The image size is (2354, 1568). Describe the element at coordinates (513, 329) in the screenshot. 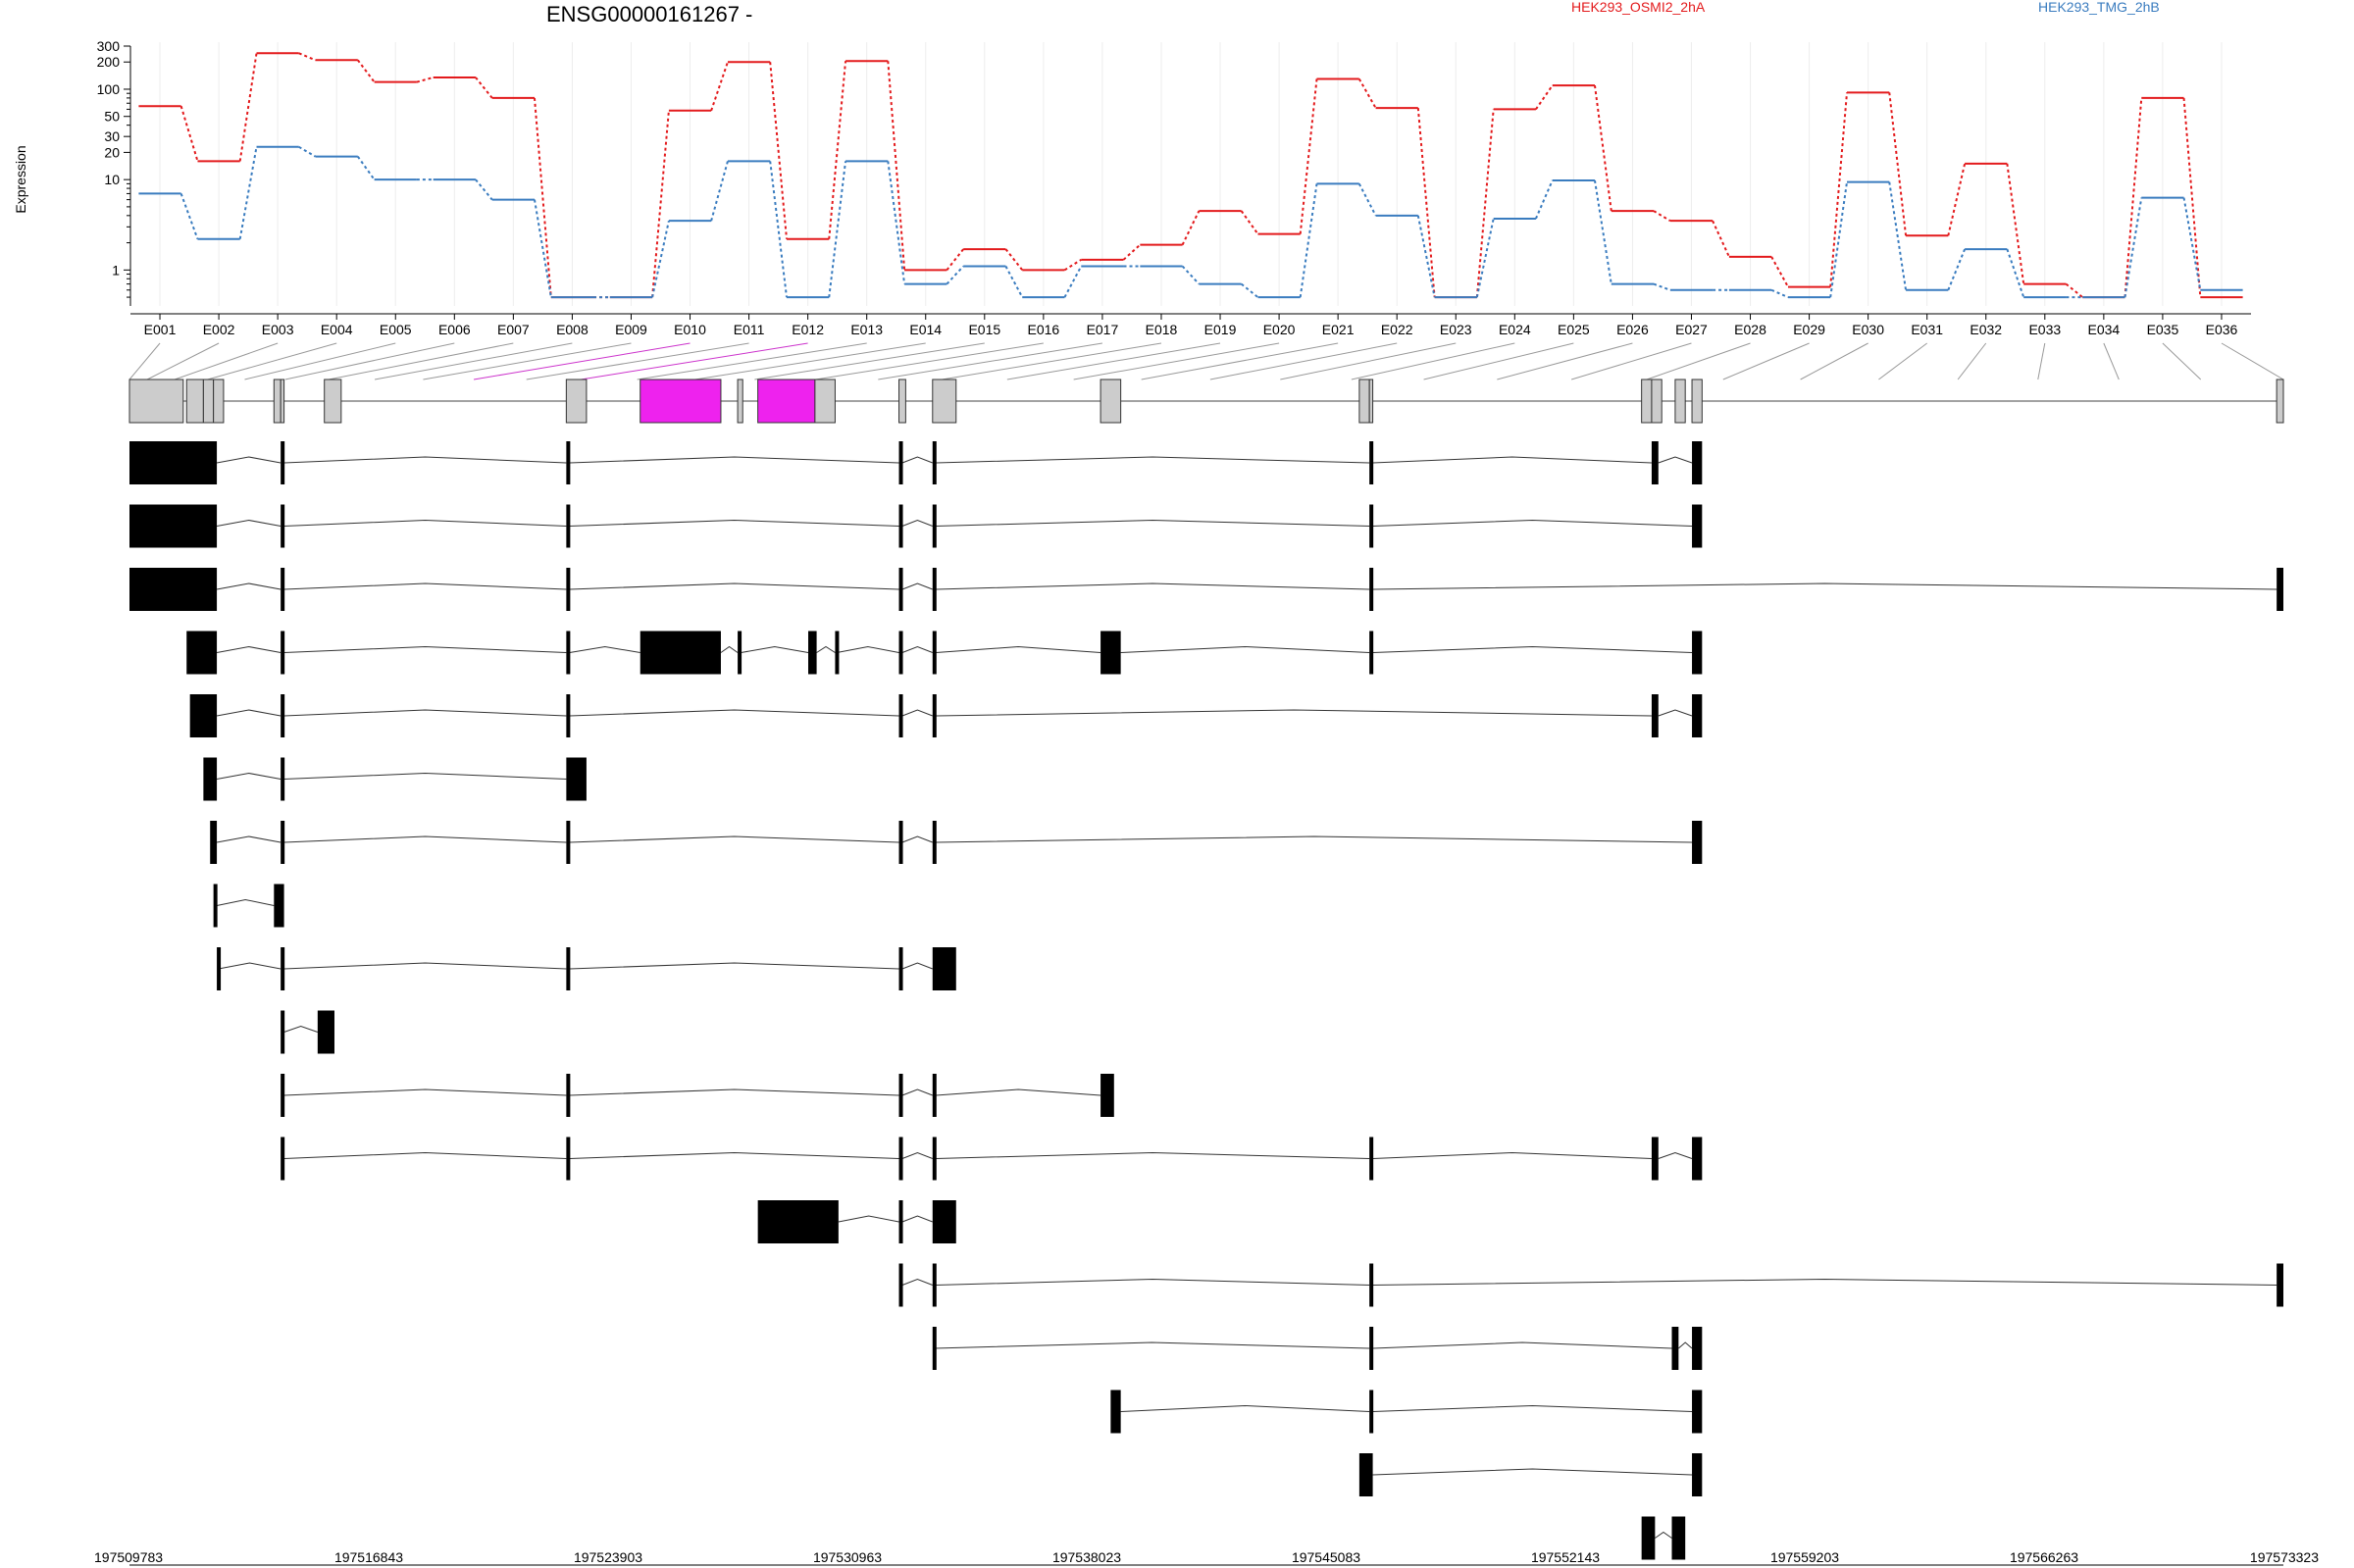

I see `x-tick-label: E007` at that location.